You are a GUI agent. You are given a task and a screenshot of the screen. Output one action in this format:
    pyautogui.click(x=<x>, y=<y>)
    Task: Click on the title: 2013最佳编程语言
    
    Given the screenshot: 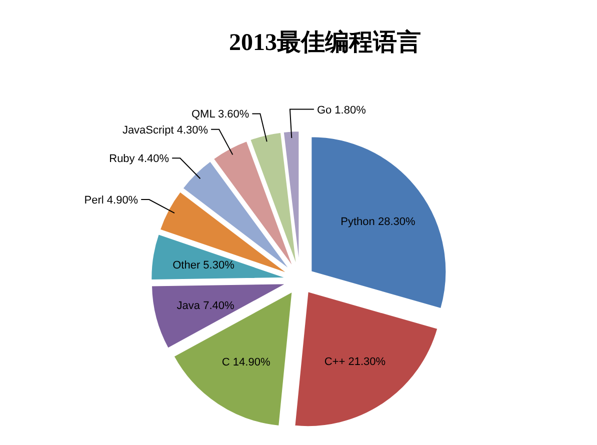 What is the action you would take?
    pyautogui.click(x=325, y=43)
    